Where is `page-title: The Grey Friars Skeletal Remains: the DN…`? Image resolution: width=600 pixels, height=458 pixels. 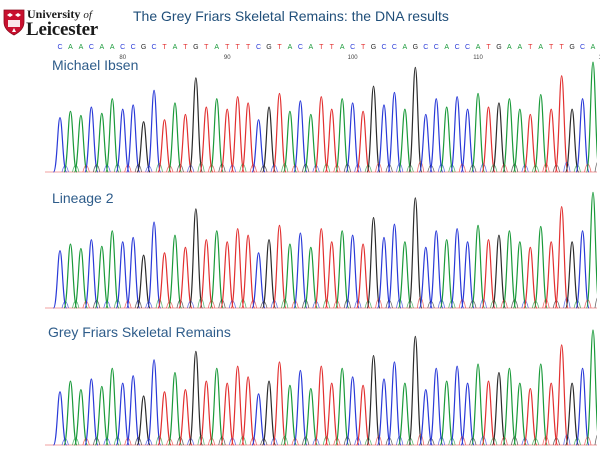 page-title: The Grey Friars Skeletal Remains: the DN… is located at coordinates (291, 16).